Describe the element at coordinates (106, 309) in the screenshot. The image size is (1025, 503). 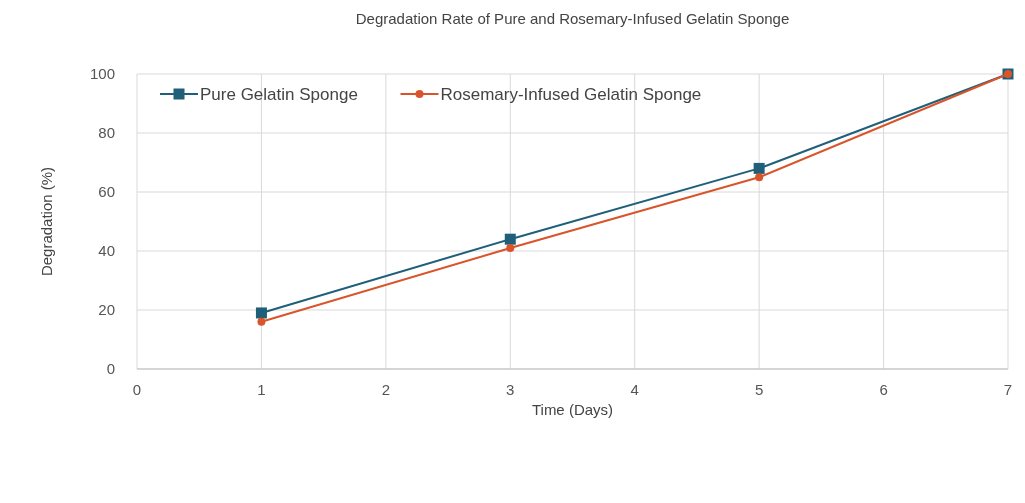
I see `y-tick-label: 20` at that location.